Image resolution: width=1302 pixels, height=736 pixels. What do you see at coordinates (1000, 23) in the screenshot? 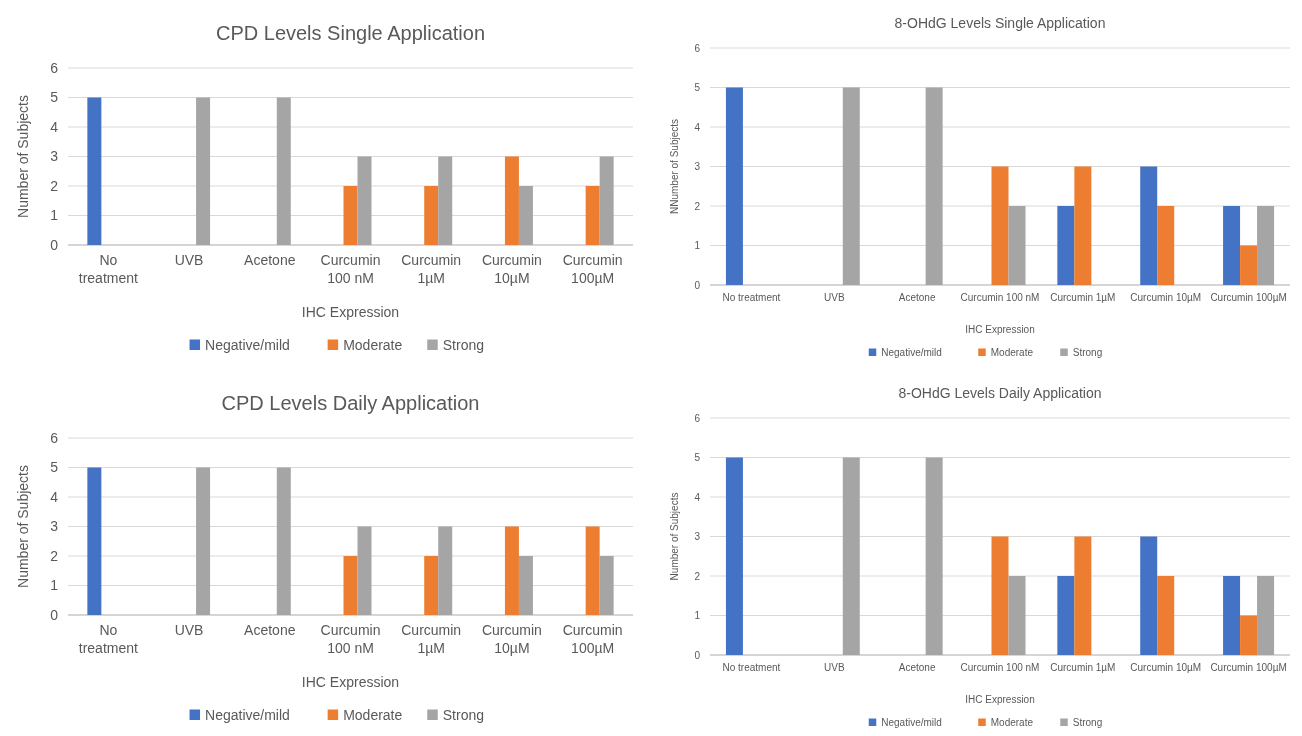
I see `chart-title: 8-OHdG Levels Single Application` at bounding box center [1000, 23].